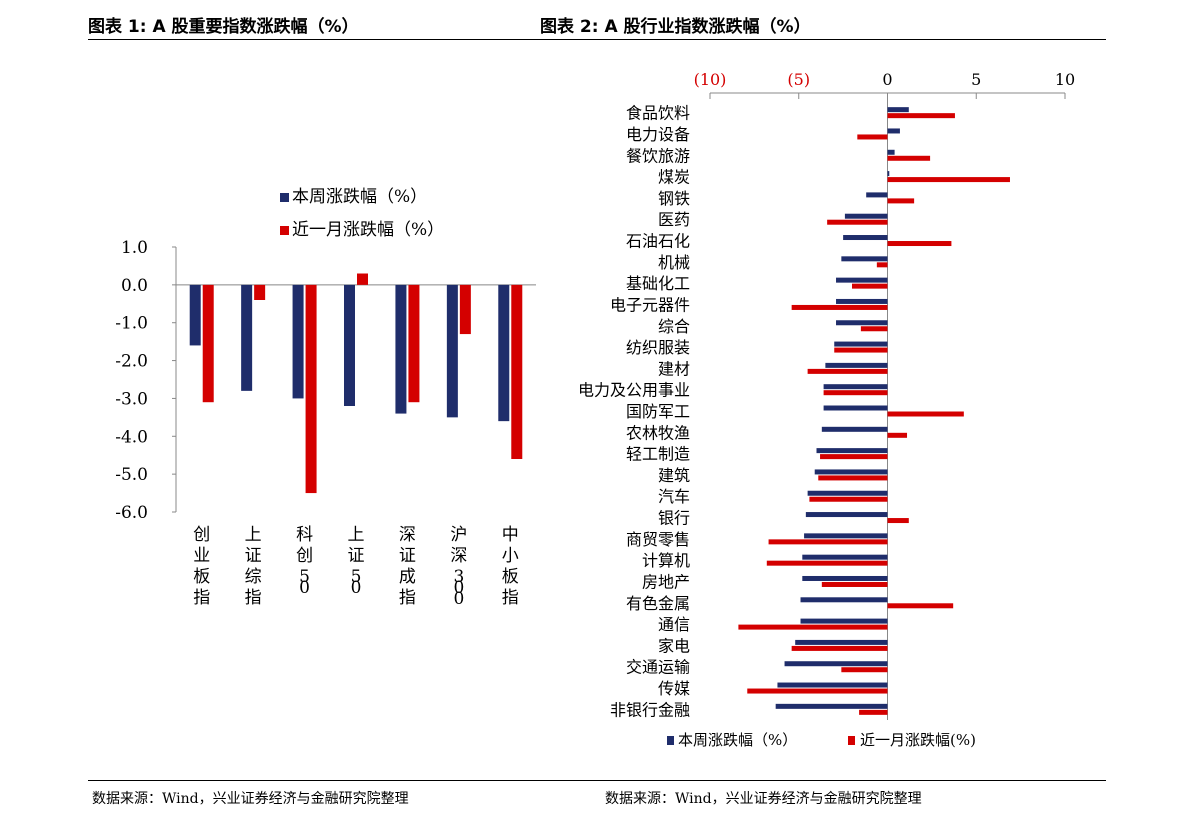  Describe the element at coordinates (918, 740) in the screenshot. I see `legend-label-month: 近一月涨跌幅(%)` at that location.